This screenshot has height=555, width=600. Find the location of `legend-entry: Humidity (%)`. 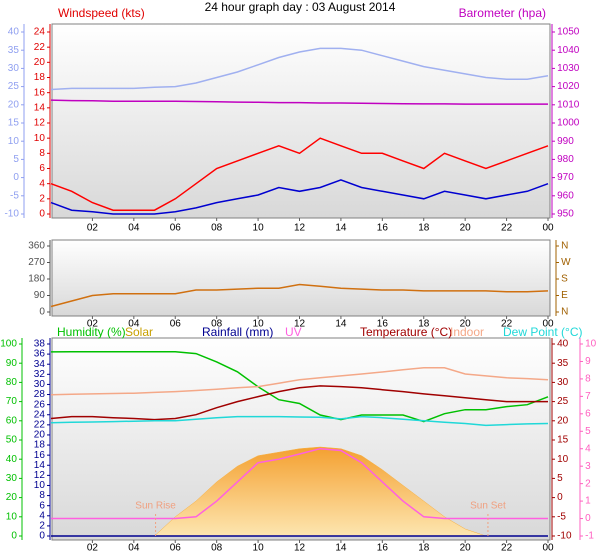

legend-entry: Humidity (%) is located at coordinates (91, 332).